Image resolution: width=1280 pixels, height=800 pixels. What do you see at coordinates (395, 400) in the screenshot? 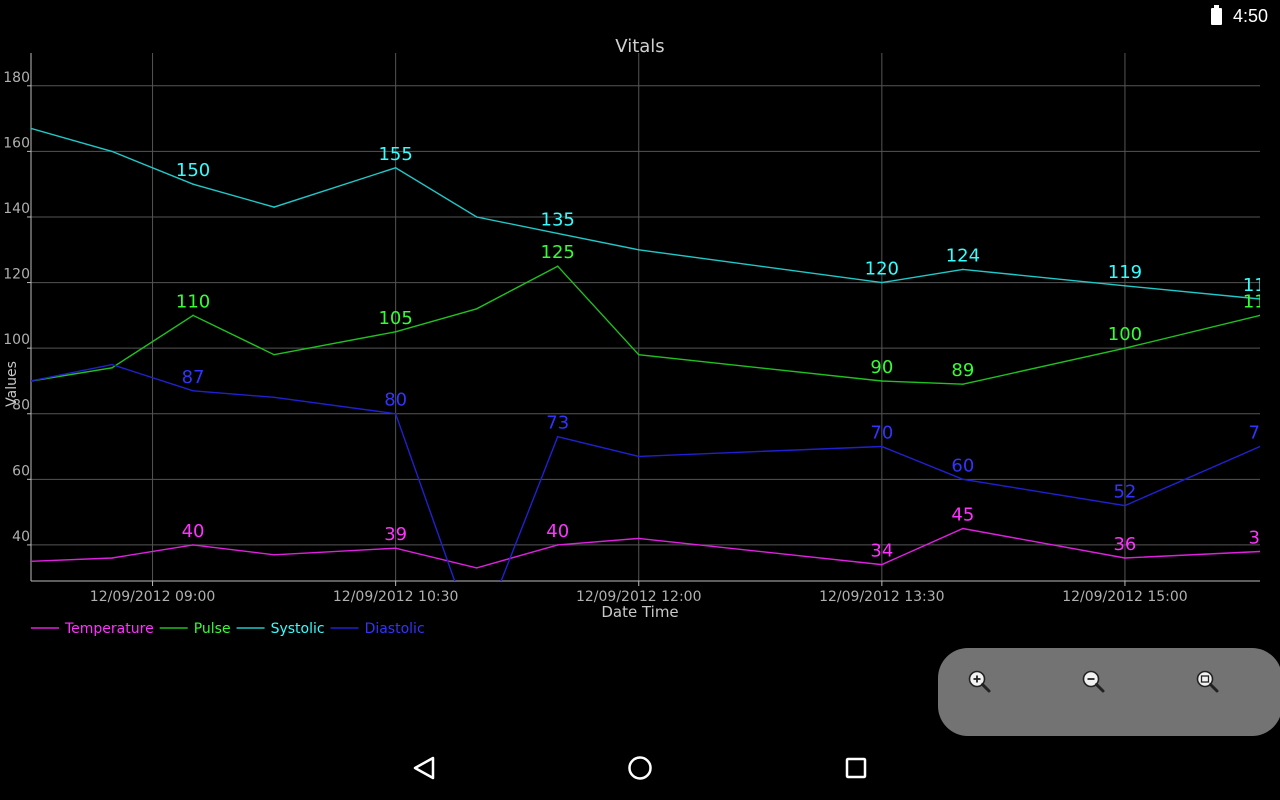
I see `data-label: 80` at bounding box center [395, 400].